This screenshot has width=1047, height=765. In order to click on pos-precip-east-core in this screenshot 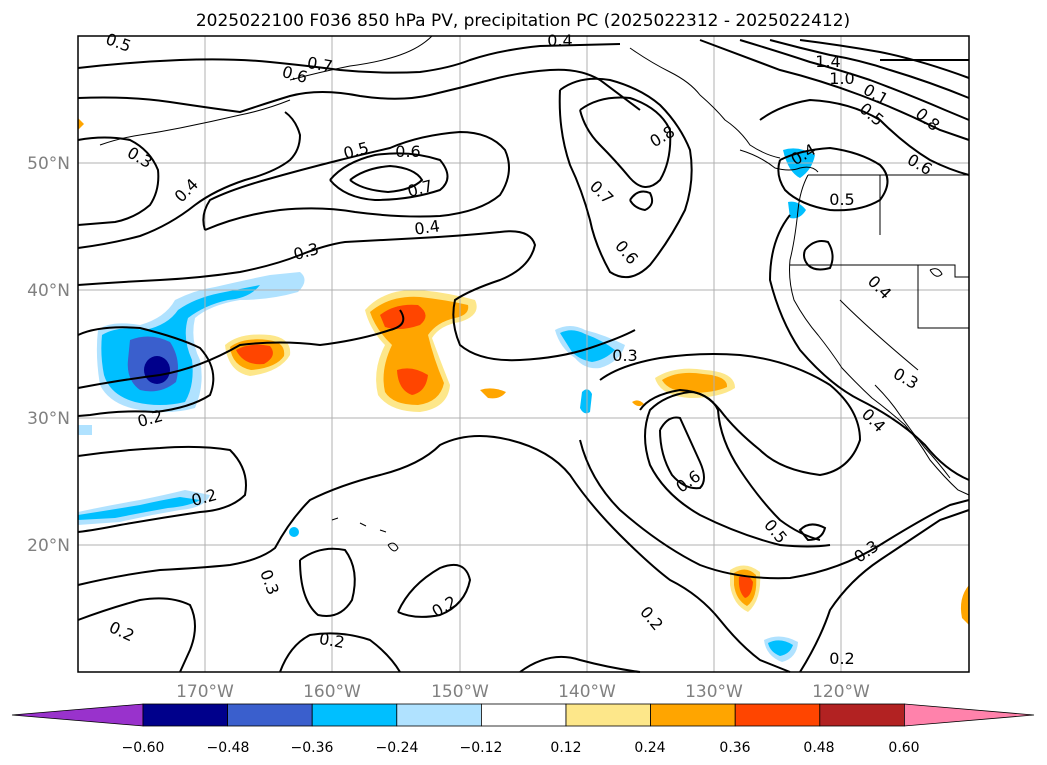, I will do `click(695, 382)`.